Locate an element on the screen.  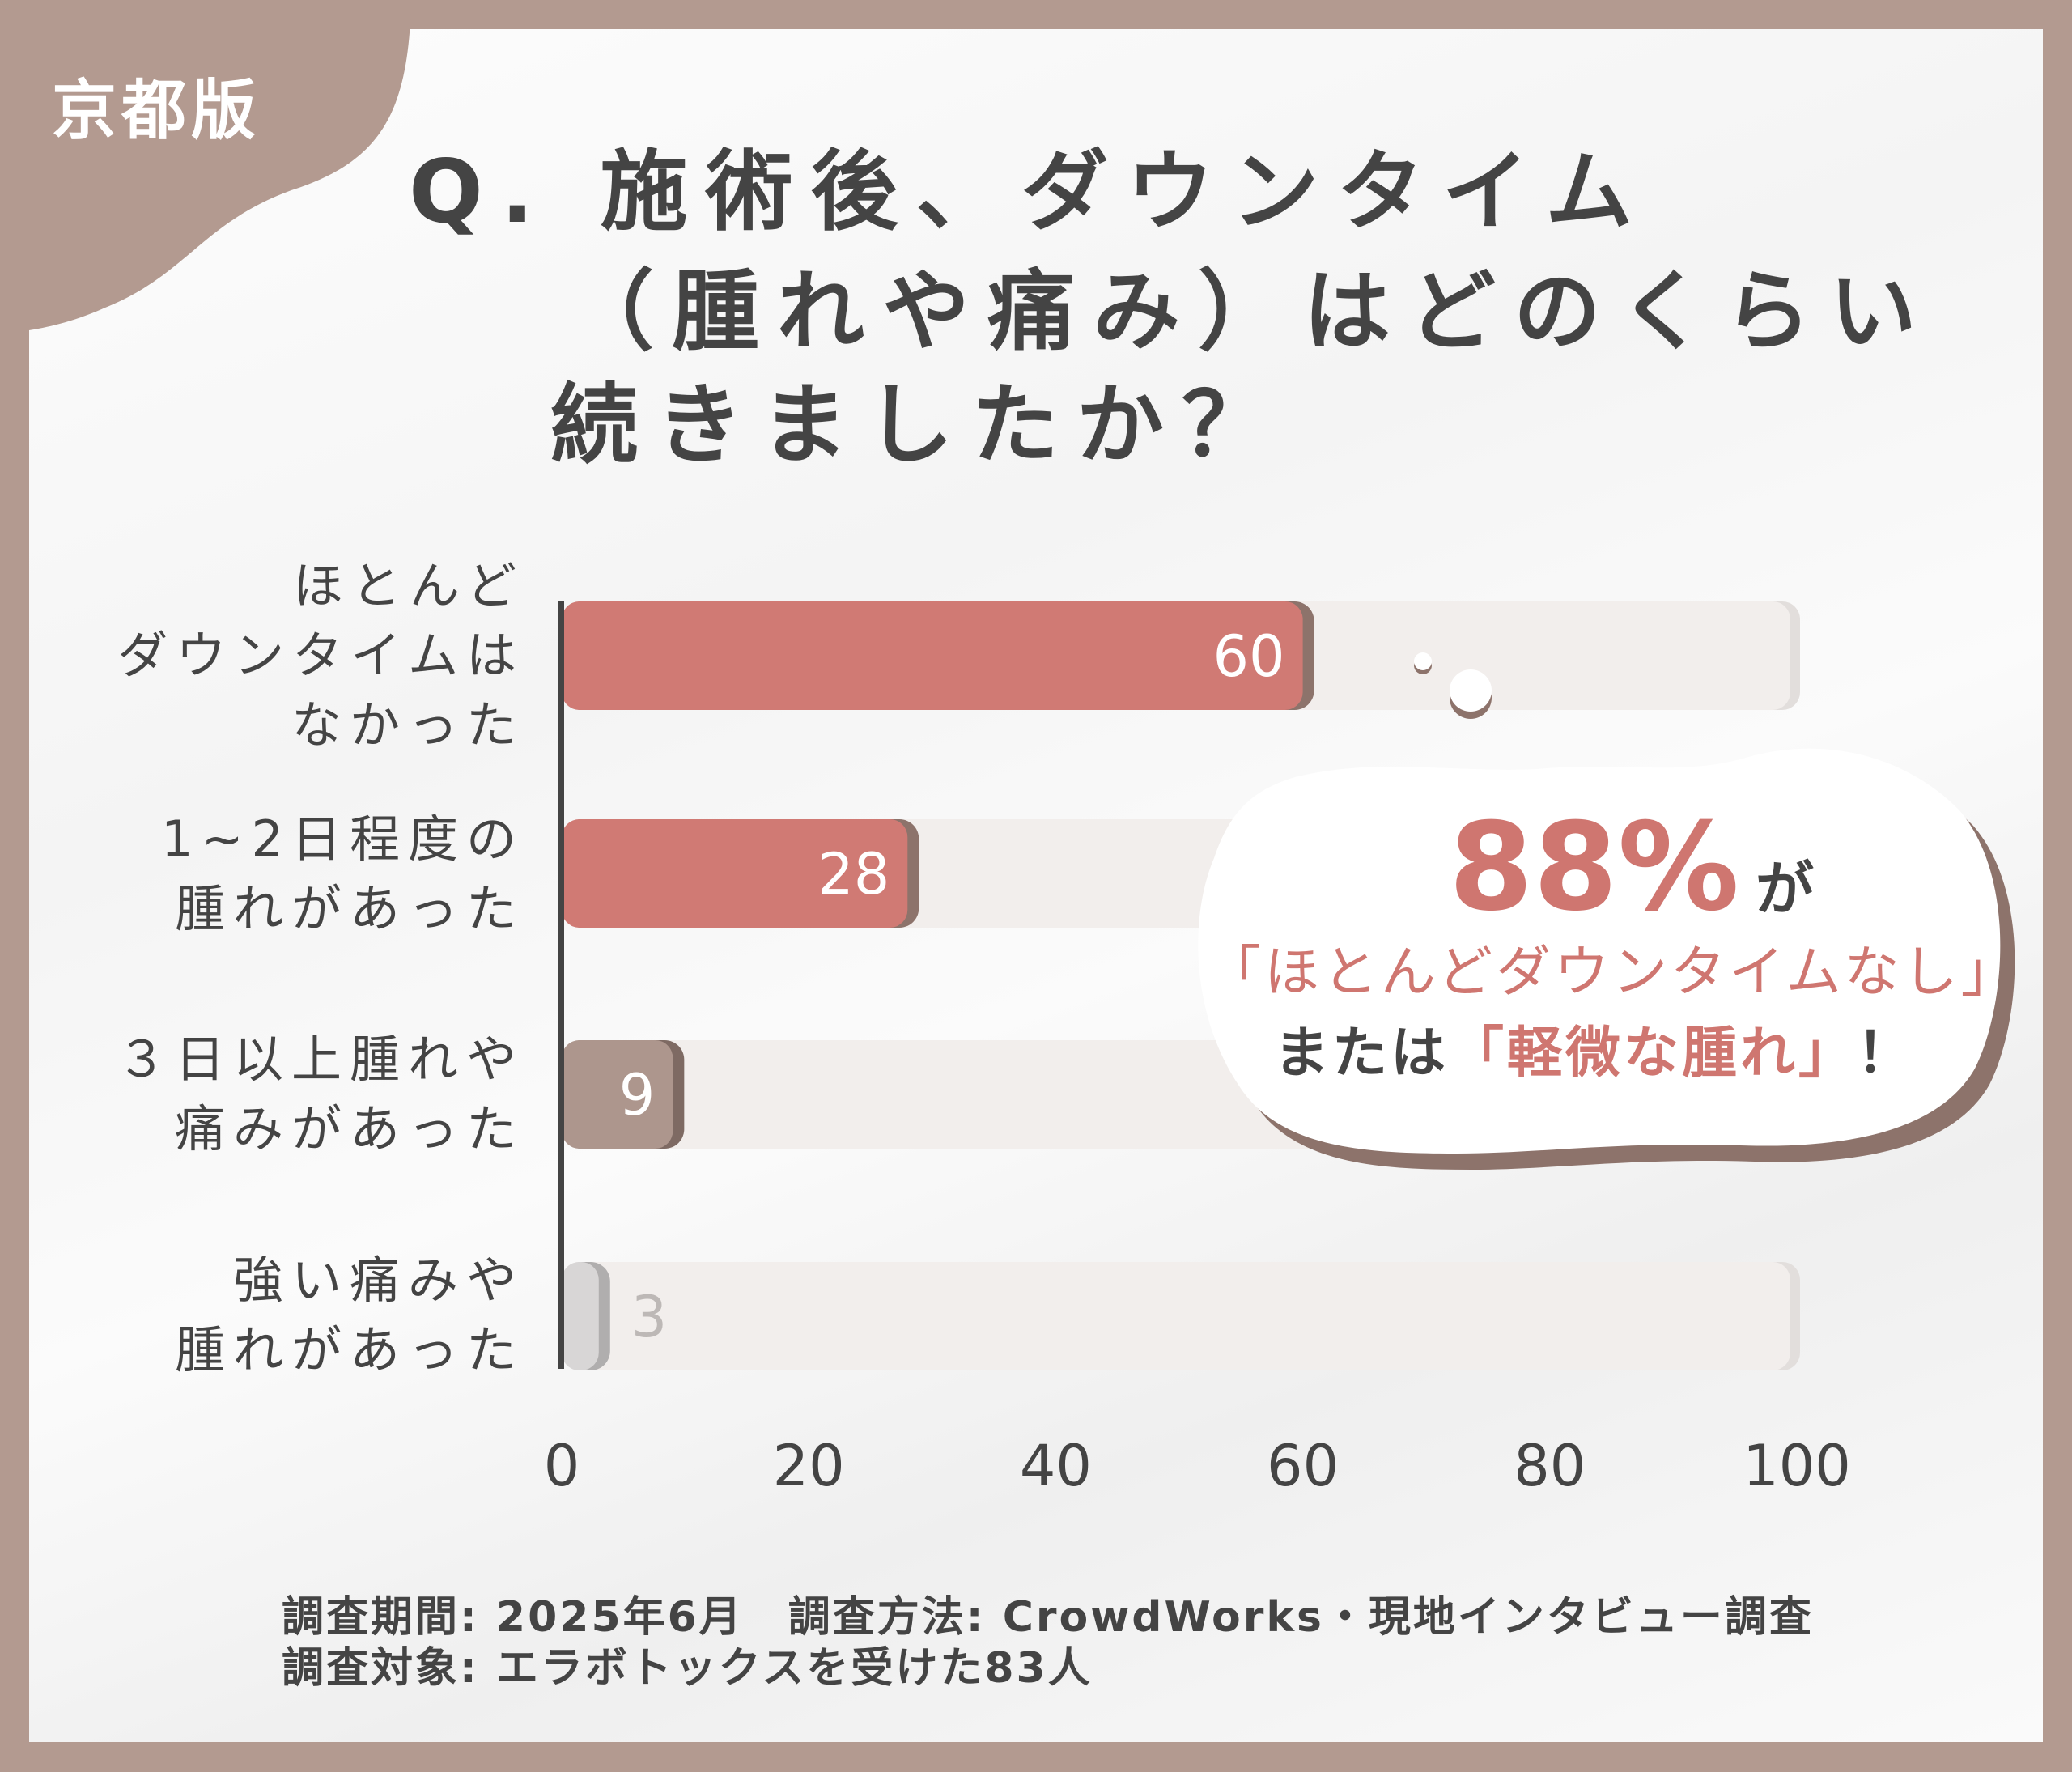
bar-value-label: 60 is located at coordinates (1249, 657).